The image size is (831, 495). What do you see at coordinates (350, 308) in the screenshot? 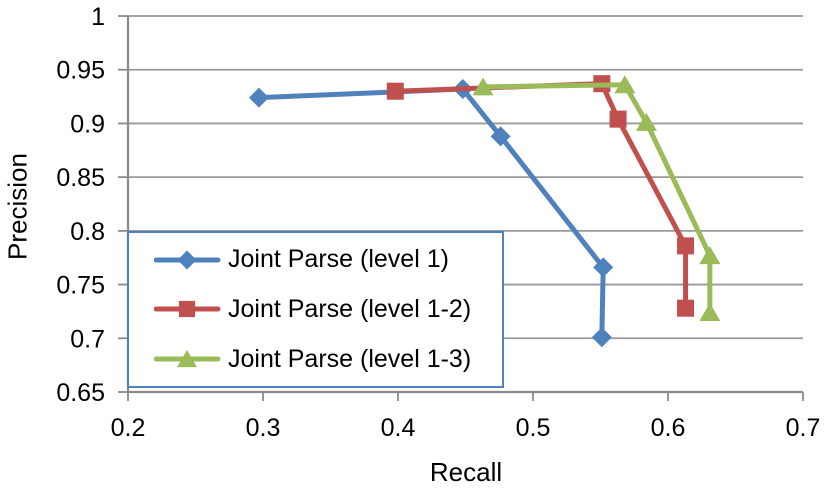
I see `legend-label-level-1-2: Joint Parse (level 1-2)` at bounding box center [350, 308].